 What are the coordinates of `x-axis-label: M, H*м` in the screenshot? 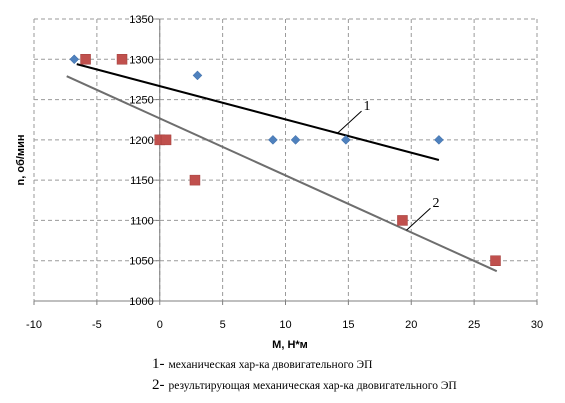 It's located at (290, 345).